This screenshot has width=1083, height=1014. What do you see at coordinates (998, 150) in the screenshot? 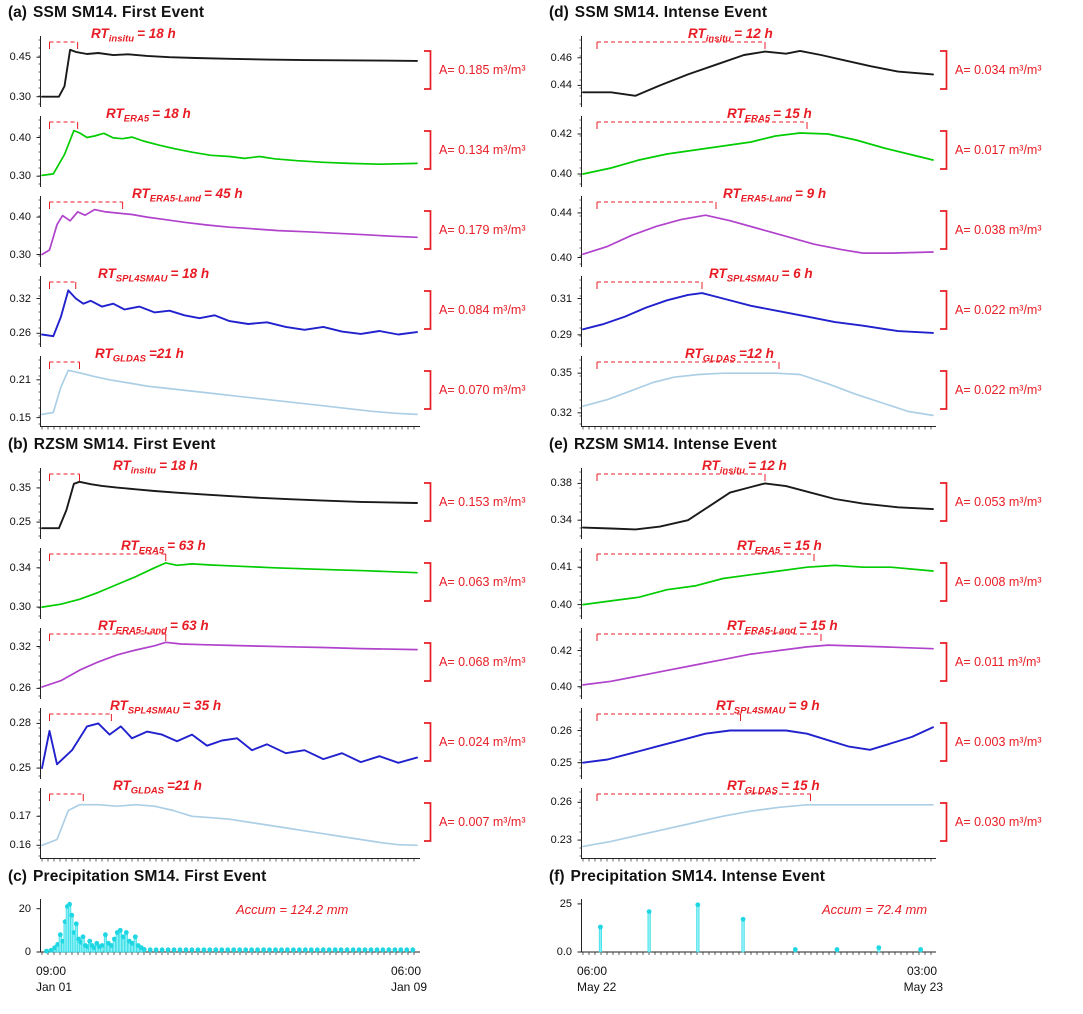
I see `amplitude-label: A= 0.017 m³/m³` at bounding box center [998, 150].